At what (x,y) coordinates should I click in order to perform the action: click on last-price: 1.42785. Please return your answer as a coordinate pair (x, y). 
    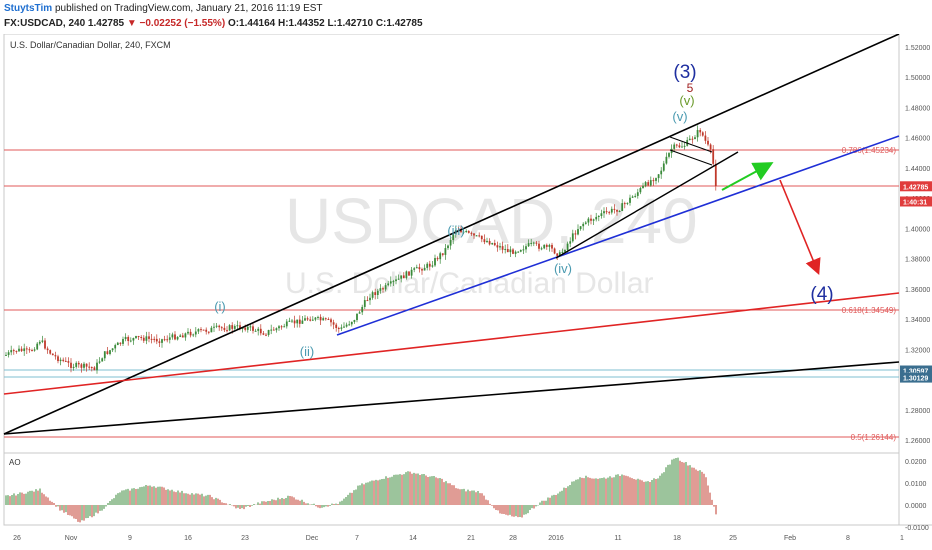
    Looking at the image, I should click on (106, 23).